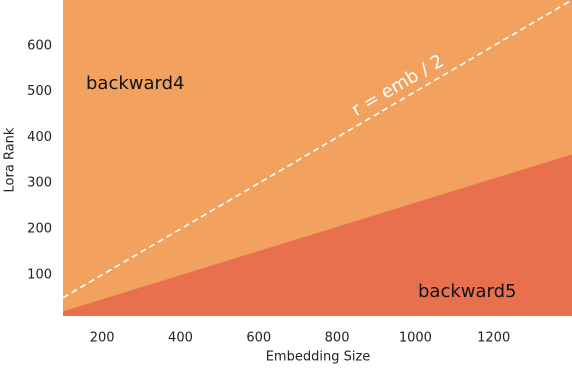  What do you see at coordinates (39, 228) in the screenshot?
I see `y-tick-label: 200` at bounding box center [39, 228].